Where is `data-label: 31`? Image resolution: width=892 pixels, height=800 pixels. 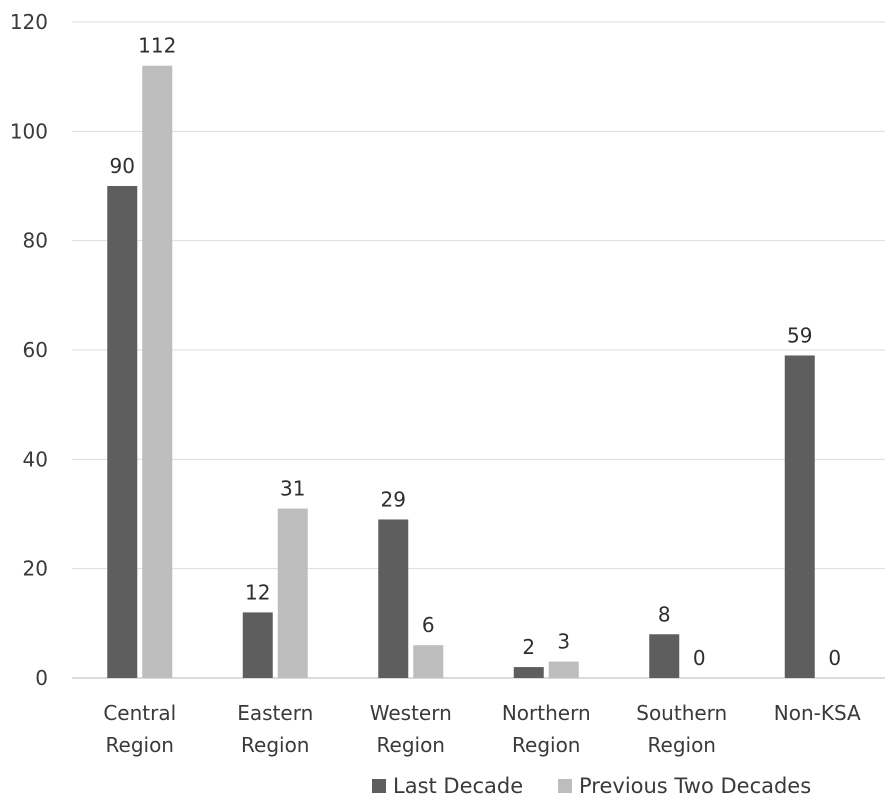 data-label: 31 is located at coordinates (292, 489).